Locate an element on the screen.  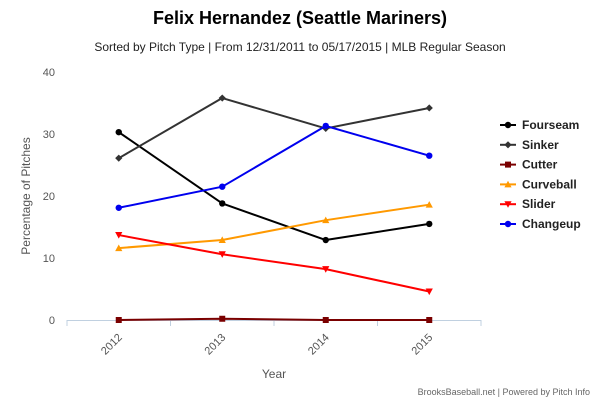
legend-item-cutter: Cutter is located at coordinates (529, 165).